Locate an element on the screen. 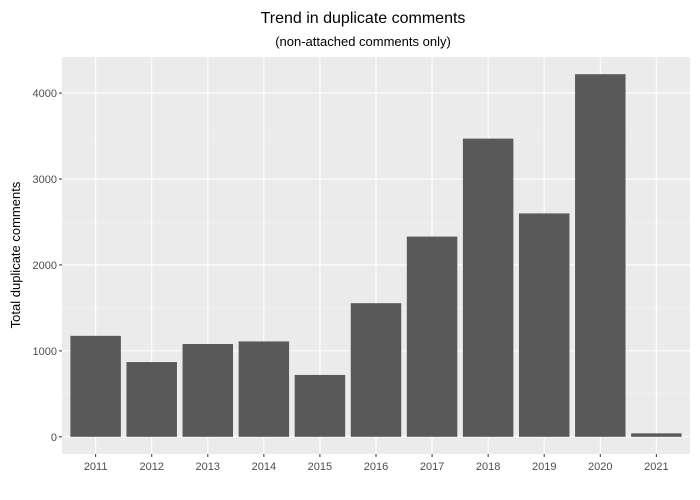 The width and height of the screenshot is (700, 500). x-tick-label: 2021 is located at coordinates (656, 467).